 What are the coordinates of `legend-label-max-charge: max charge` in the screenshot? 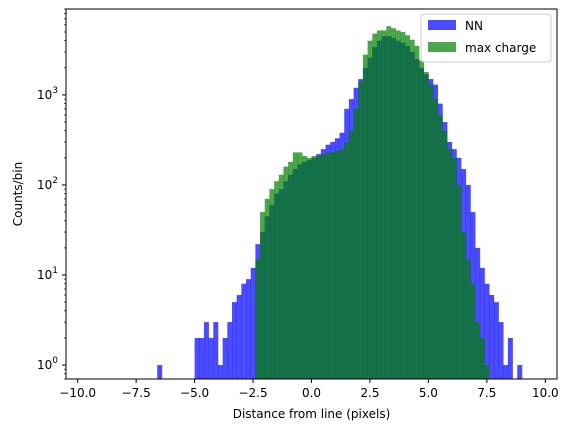 It's located at (500, 48).